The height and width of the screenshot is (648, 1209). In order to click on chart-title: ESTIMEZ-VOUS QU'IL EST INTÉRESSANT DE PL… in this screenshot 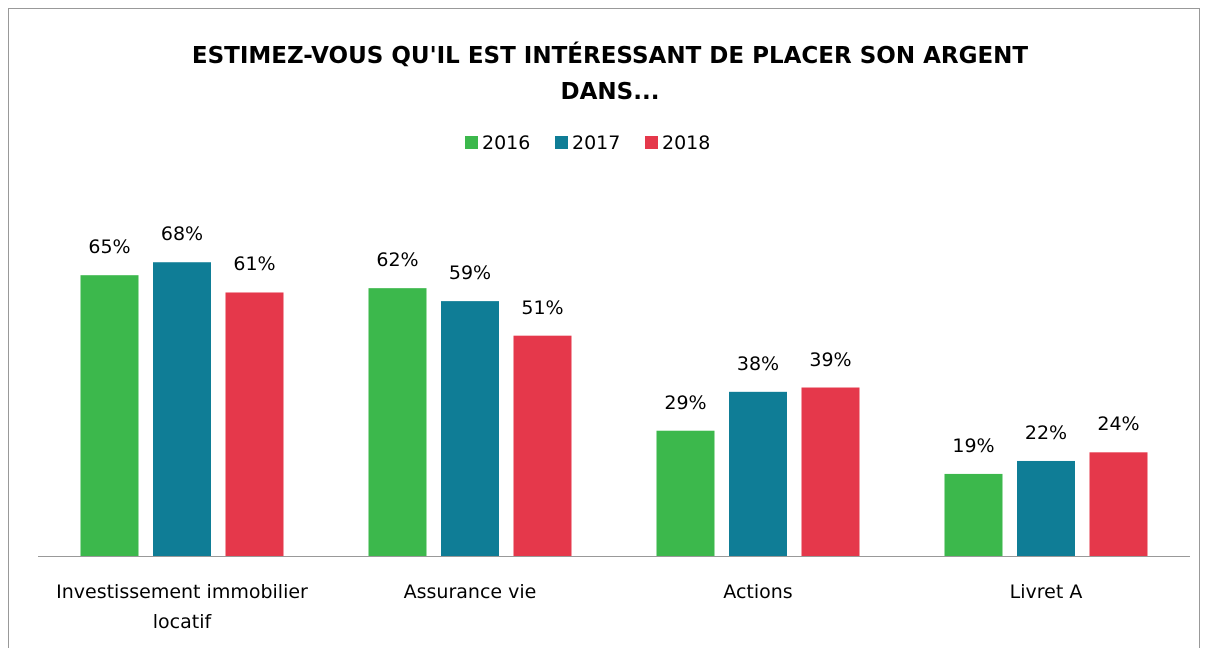, I will do `click(610, 74)`.